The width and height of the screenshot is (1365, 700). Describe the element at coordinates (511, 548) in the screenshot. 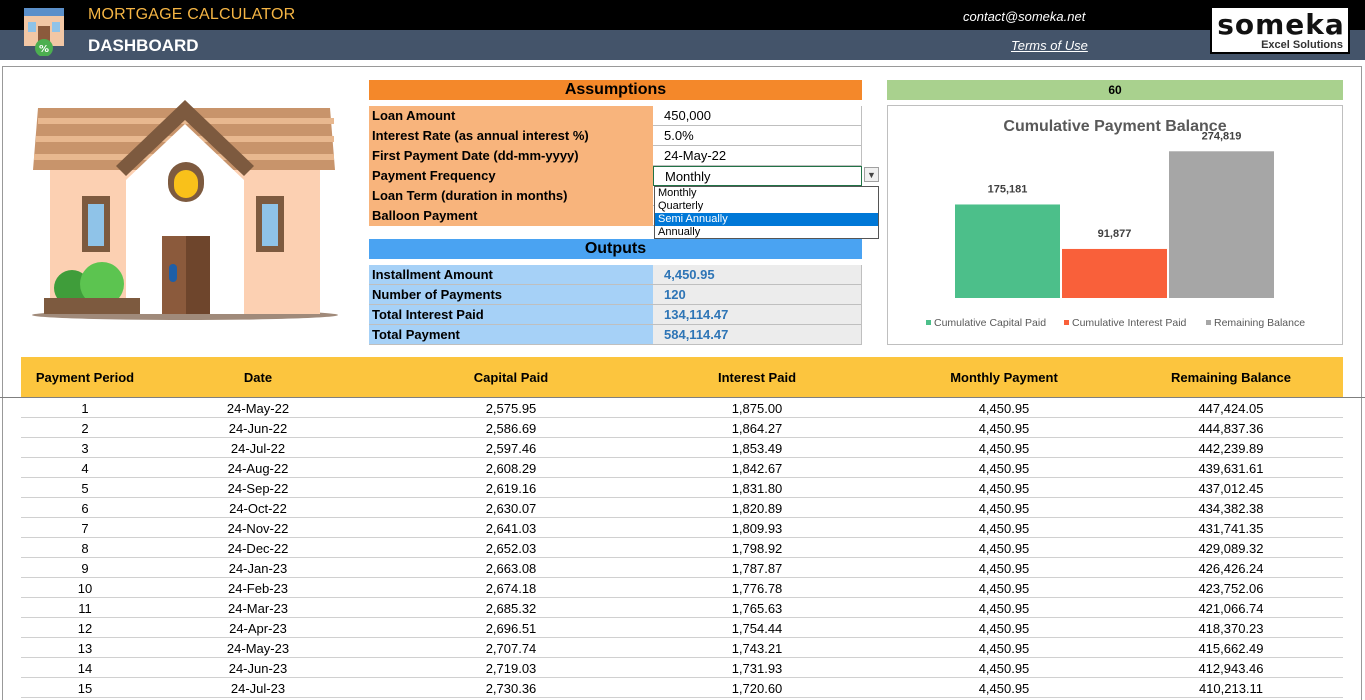

I see `cell-capital-paid: 2,652.03` at that location.